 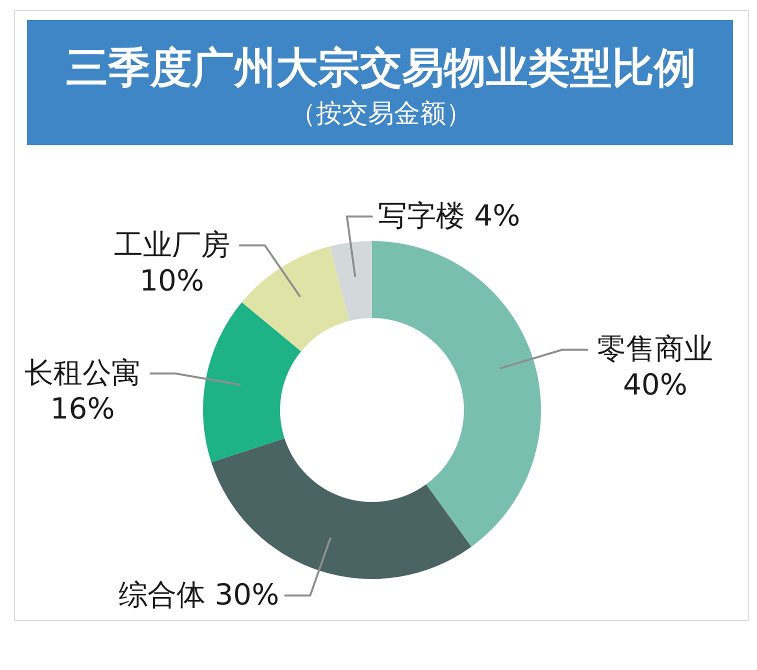 What do you see at coordinates (82, 408) in the screenshot?
I see `data-label: 16%` at bounding box center [82, 408].